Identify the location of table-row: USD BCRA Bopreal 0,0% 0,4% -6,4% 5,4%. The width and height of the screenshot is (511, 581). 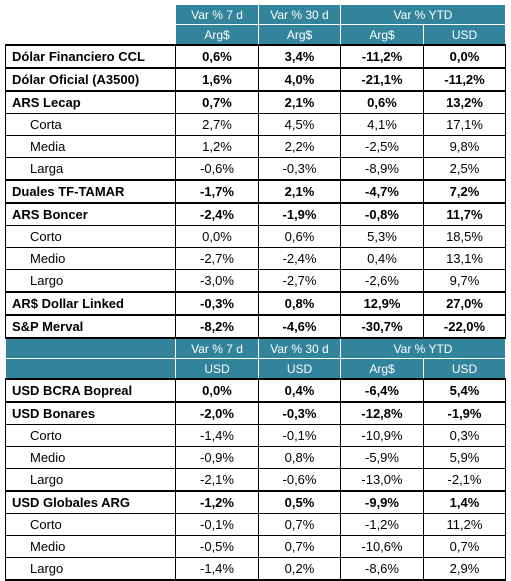
(255, 390).